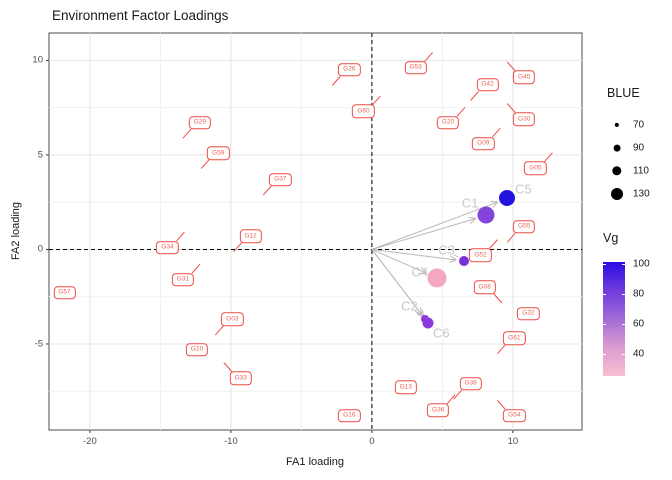  I want to click on genotype-label-G59: G59, so click(218, 153).